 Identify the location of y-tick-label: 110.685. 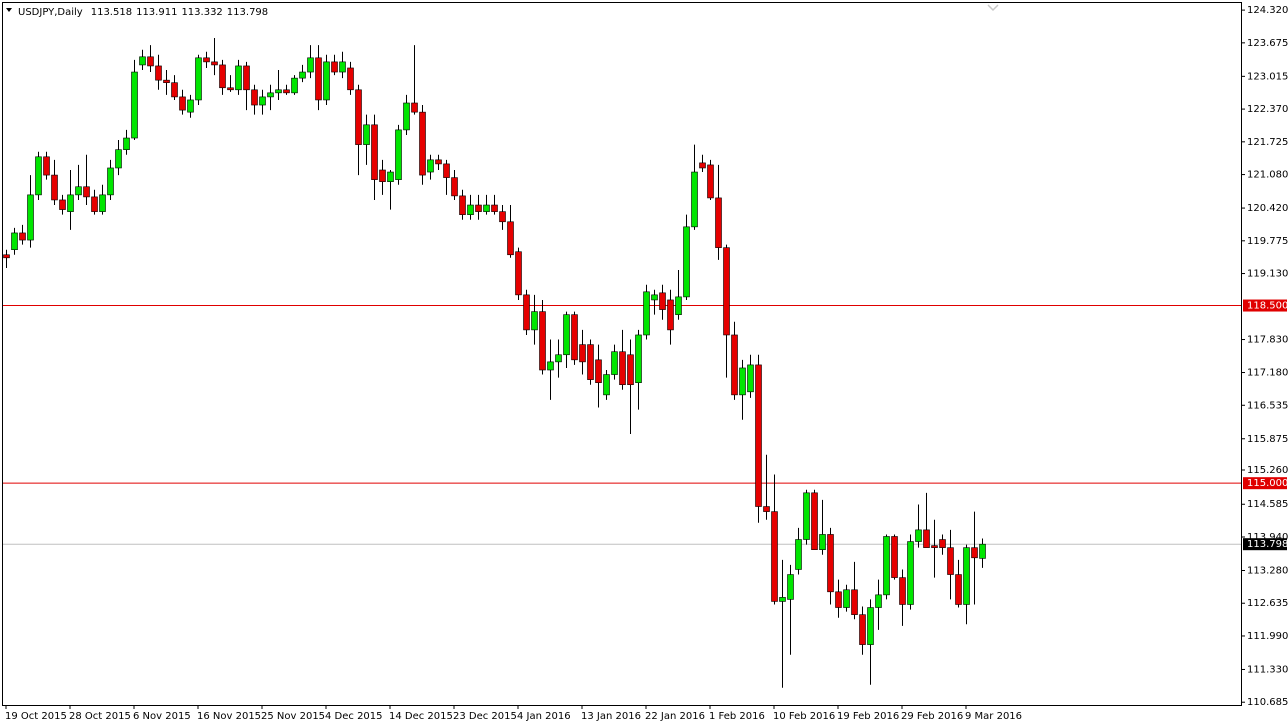
(1267, 702).